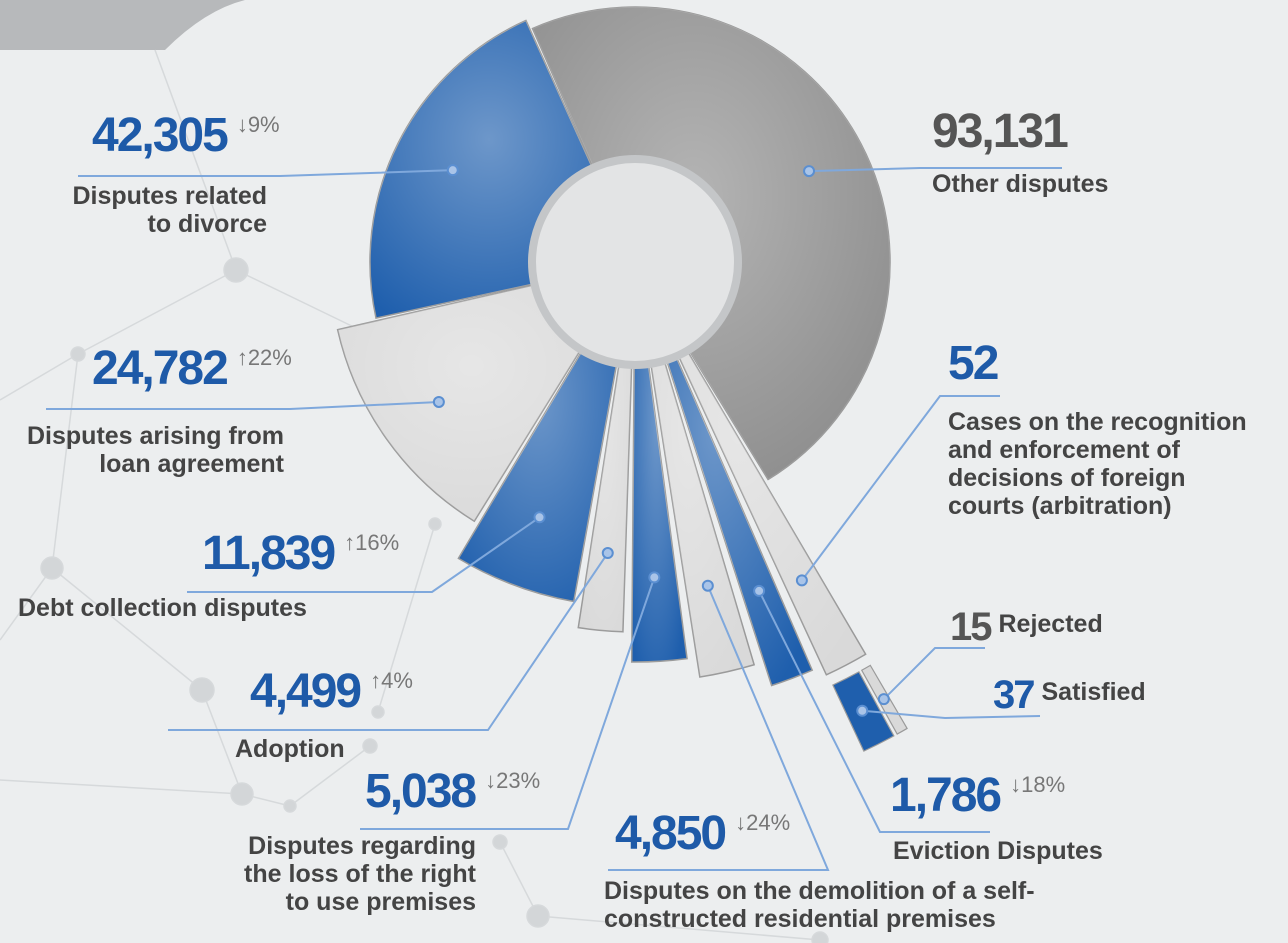 The width and height of the screenshot is (1288, 943). What do you see at coordinates (1020, 184) in the screenshot?
I see `category-label: Other disputes` at bounding box center [1020, 184].